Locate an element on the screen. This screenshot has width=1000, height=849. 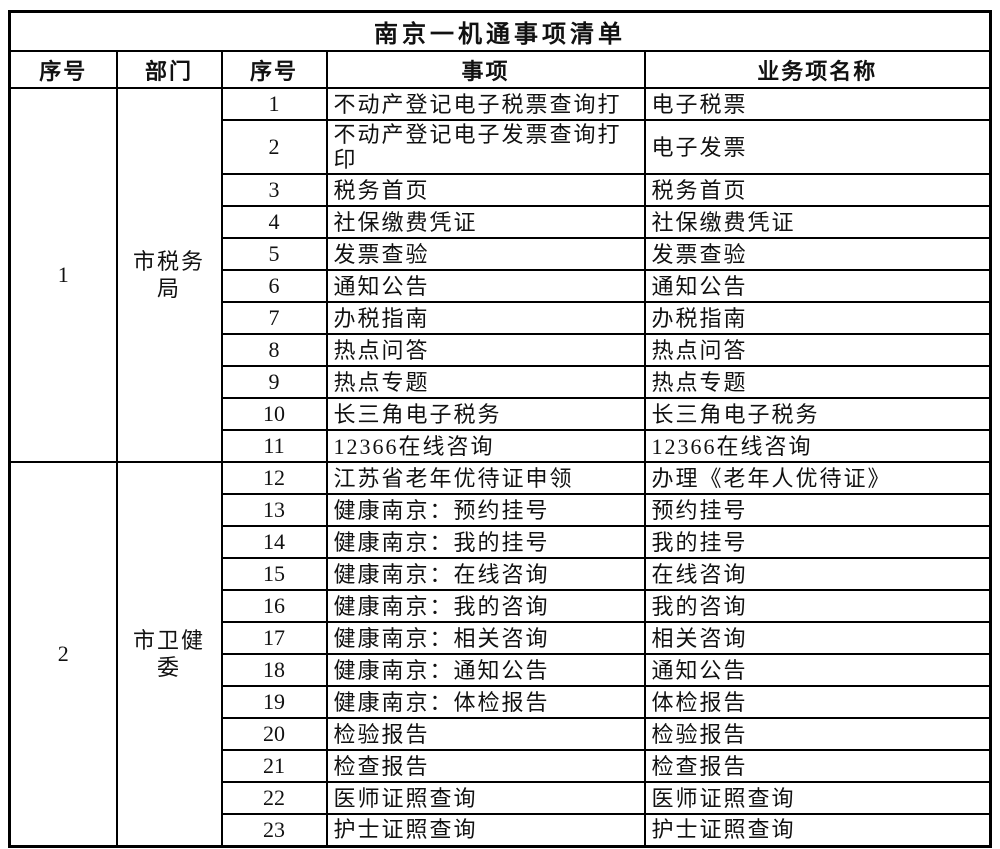
table-row: 3 税务首页 税务首页 is located at coordinates (501, 190).